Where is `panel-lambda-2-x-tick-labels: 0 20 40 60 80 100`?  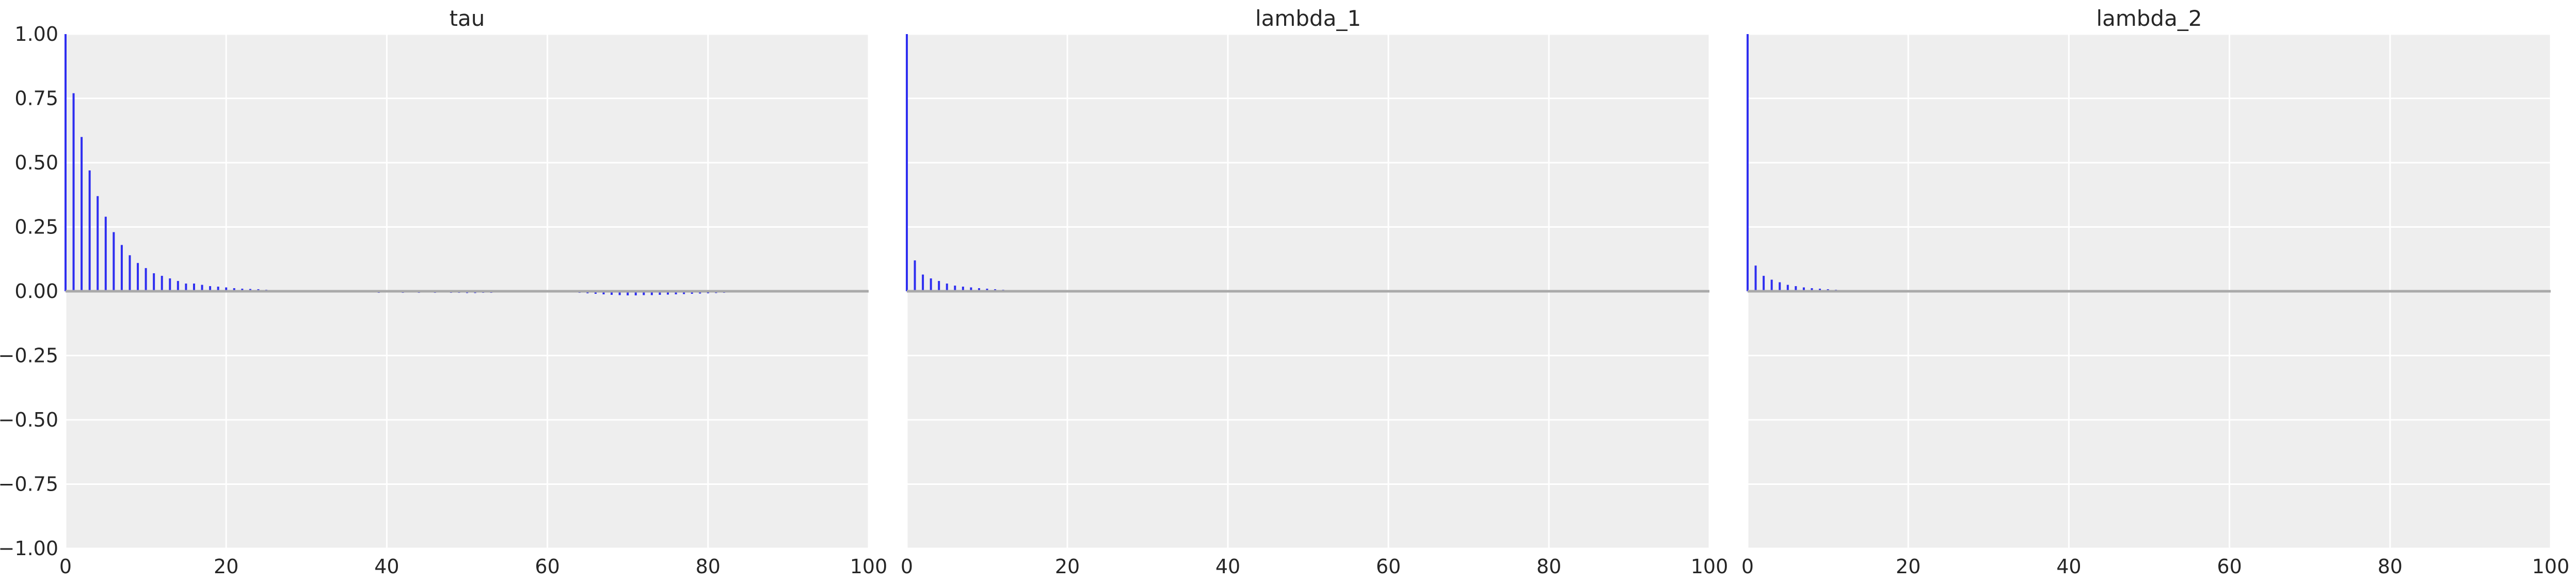 panel-lambda-2-x-tick-labels: 0 20 40 60 80 100 is located at coordinates (2155, 566).